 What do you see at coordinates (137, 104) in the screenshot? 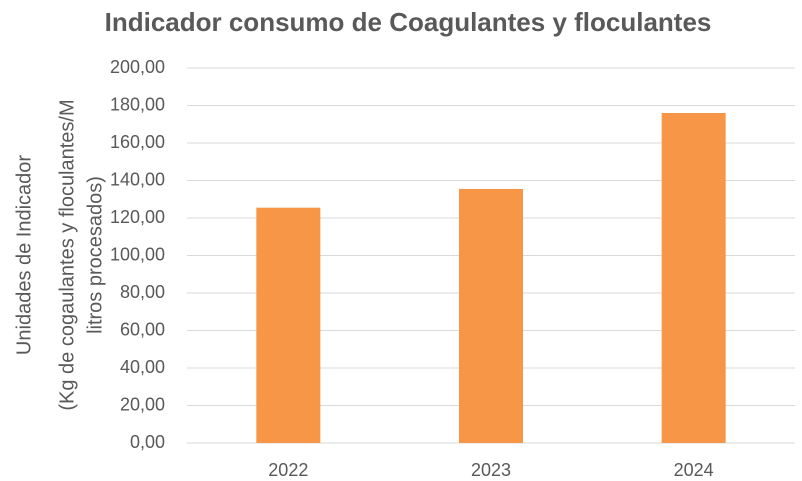
I see `y-tick-label: 180,00` at bounding box center [137, 104].